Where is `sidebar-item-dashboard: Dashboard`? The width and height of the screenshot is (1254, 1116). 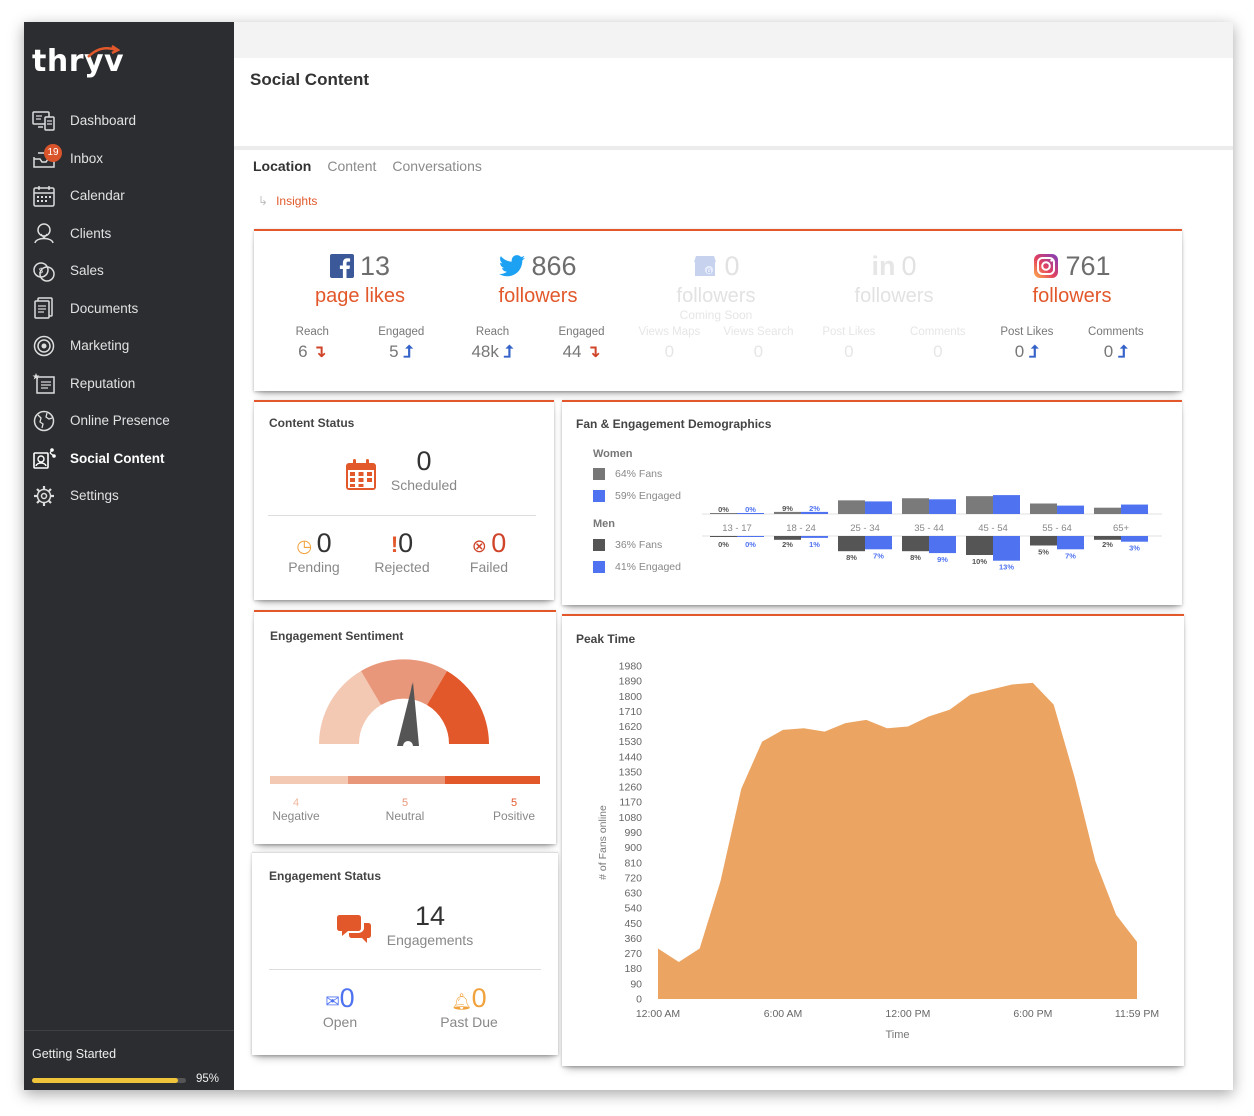 sidebar-item-dashboard: Dashboard is located at coordinates (129, 121).